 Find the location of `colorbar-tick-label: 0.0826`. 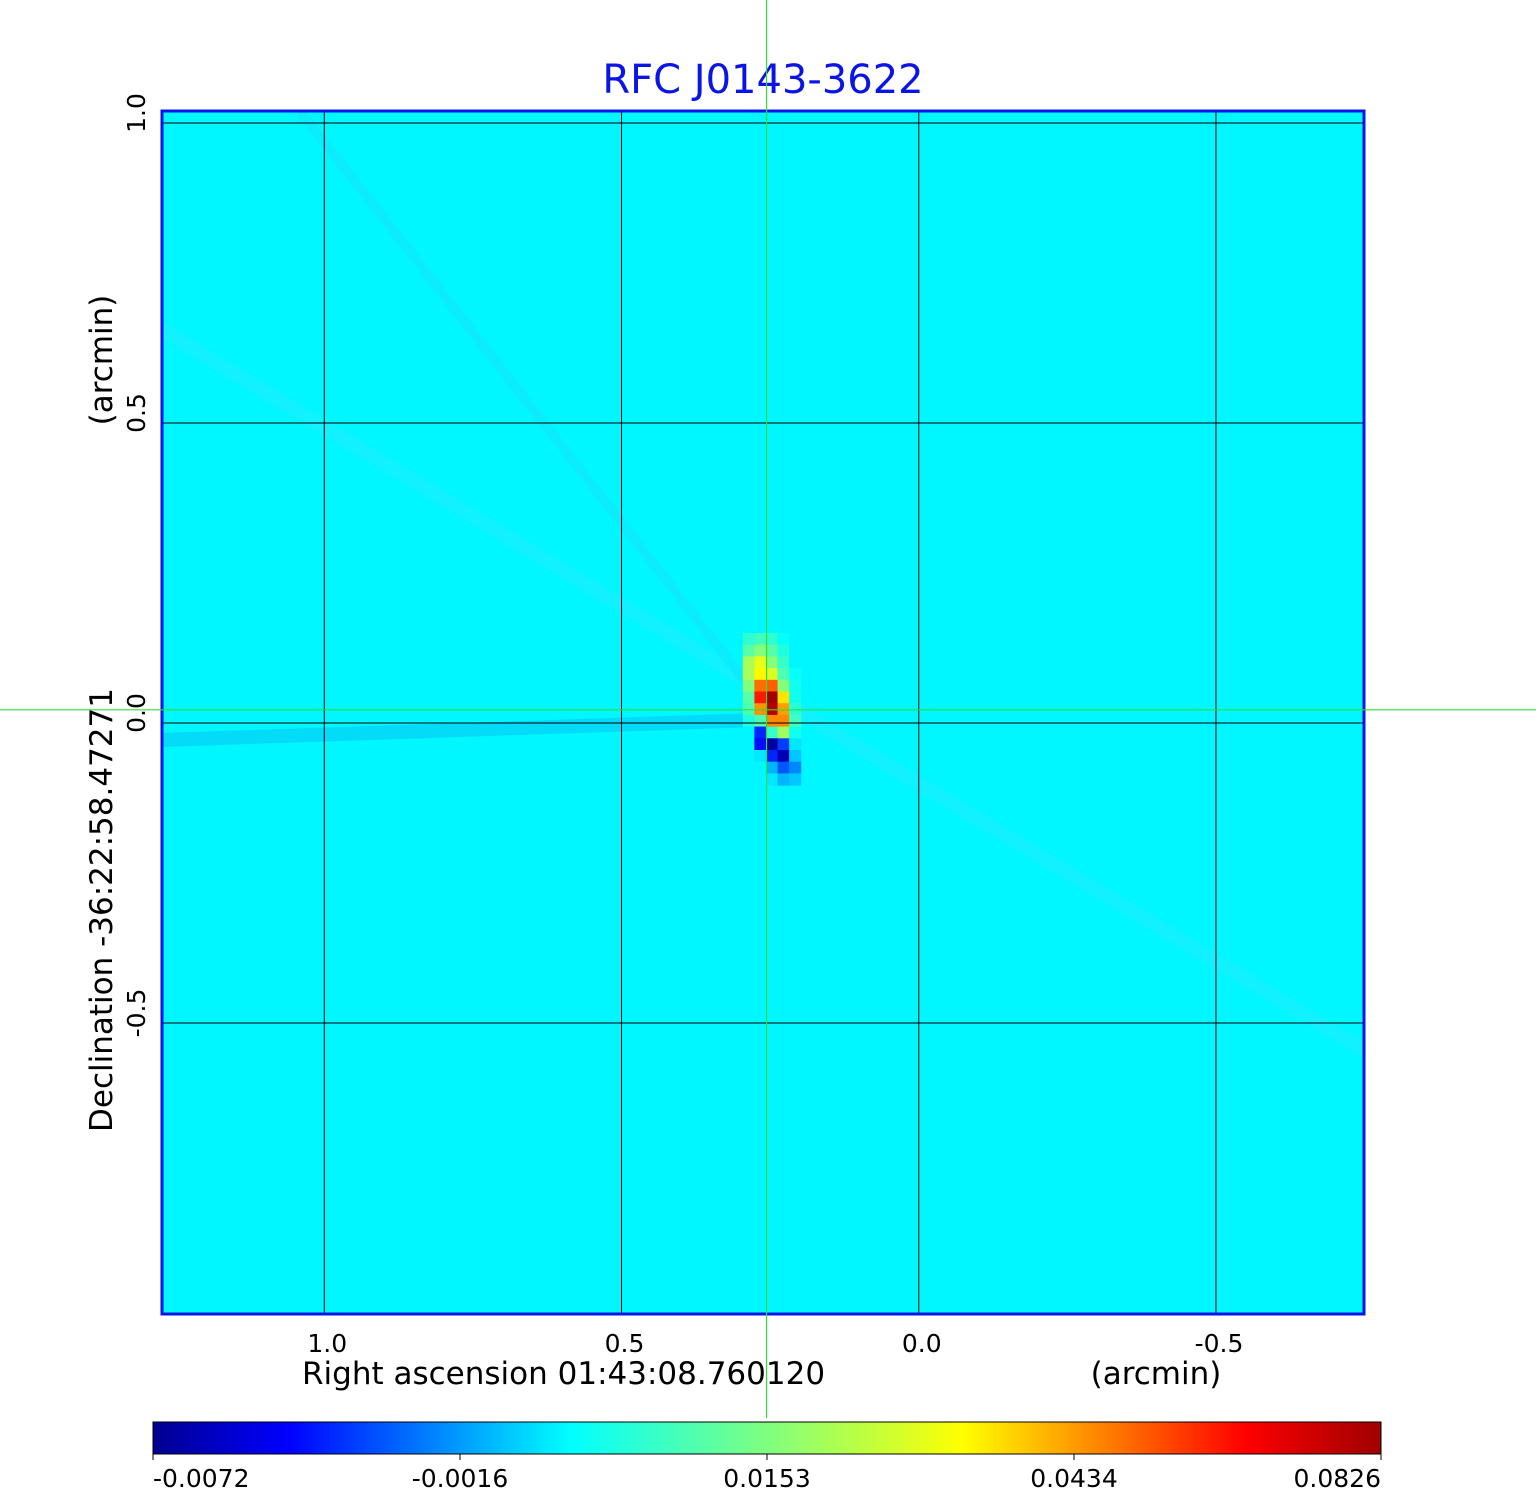

colorbar-tick-label: 0.0826 is located at coordinates (1337, 1478).